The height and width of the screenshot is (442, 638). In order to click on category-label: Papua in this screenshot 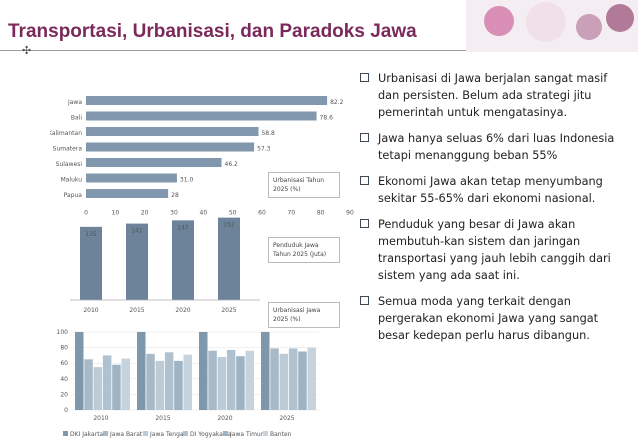, I will do `click(73, 195)`.